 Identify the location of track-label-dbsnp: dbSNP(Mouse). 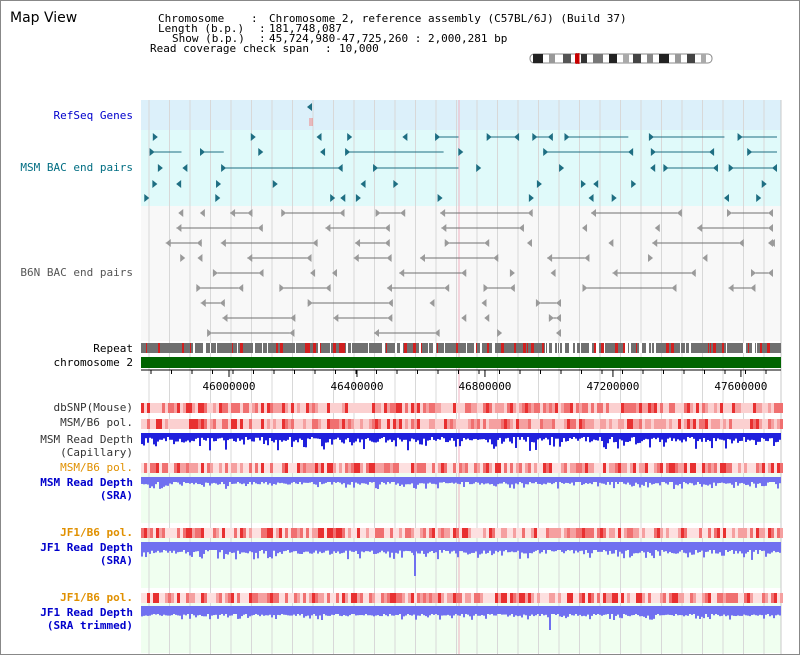
(93, 407).